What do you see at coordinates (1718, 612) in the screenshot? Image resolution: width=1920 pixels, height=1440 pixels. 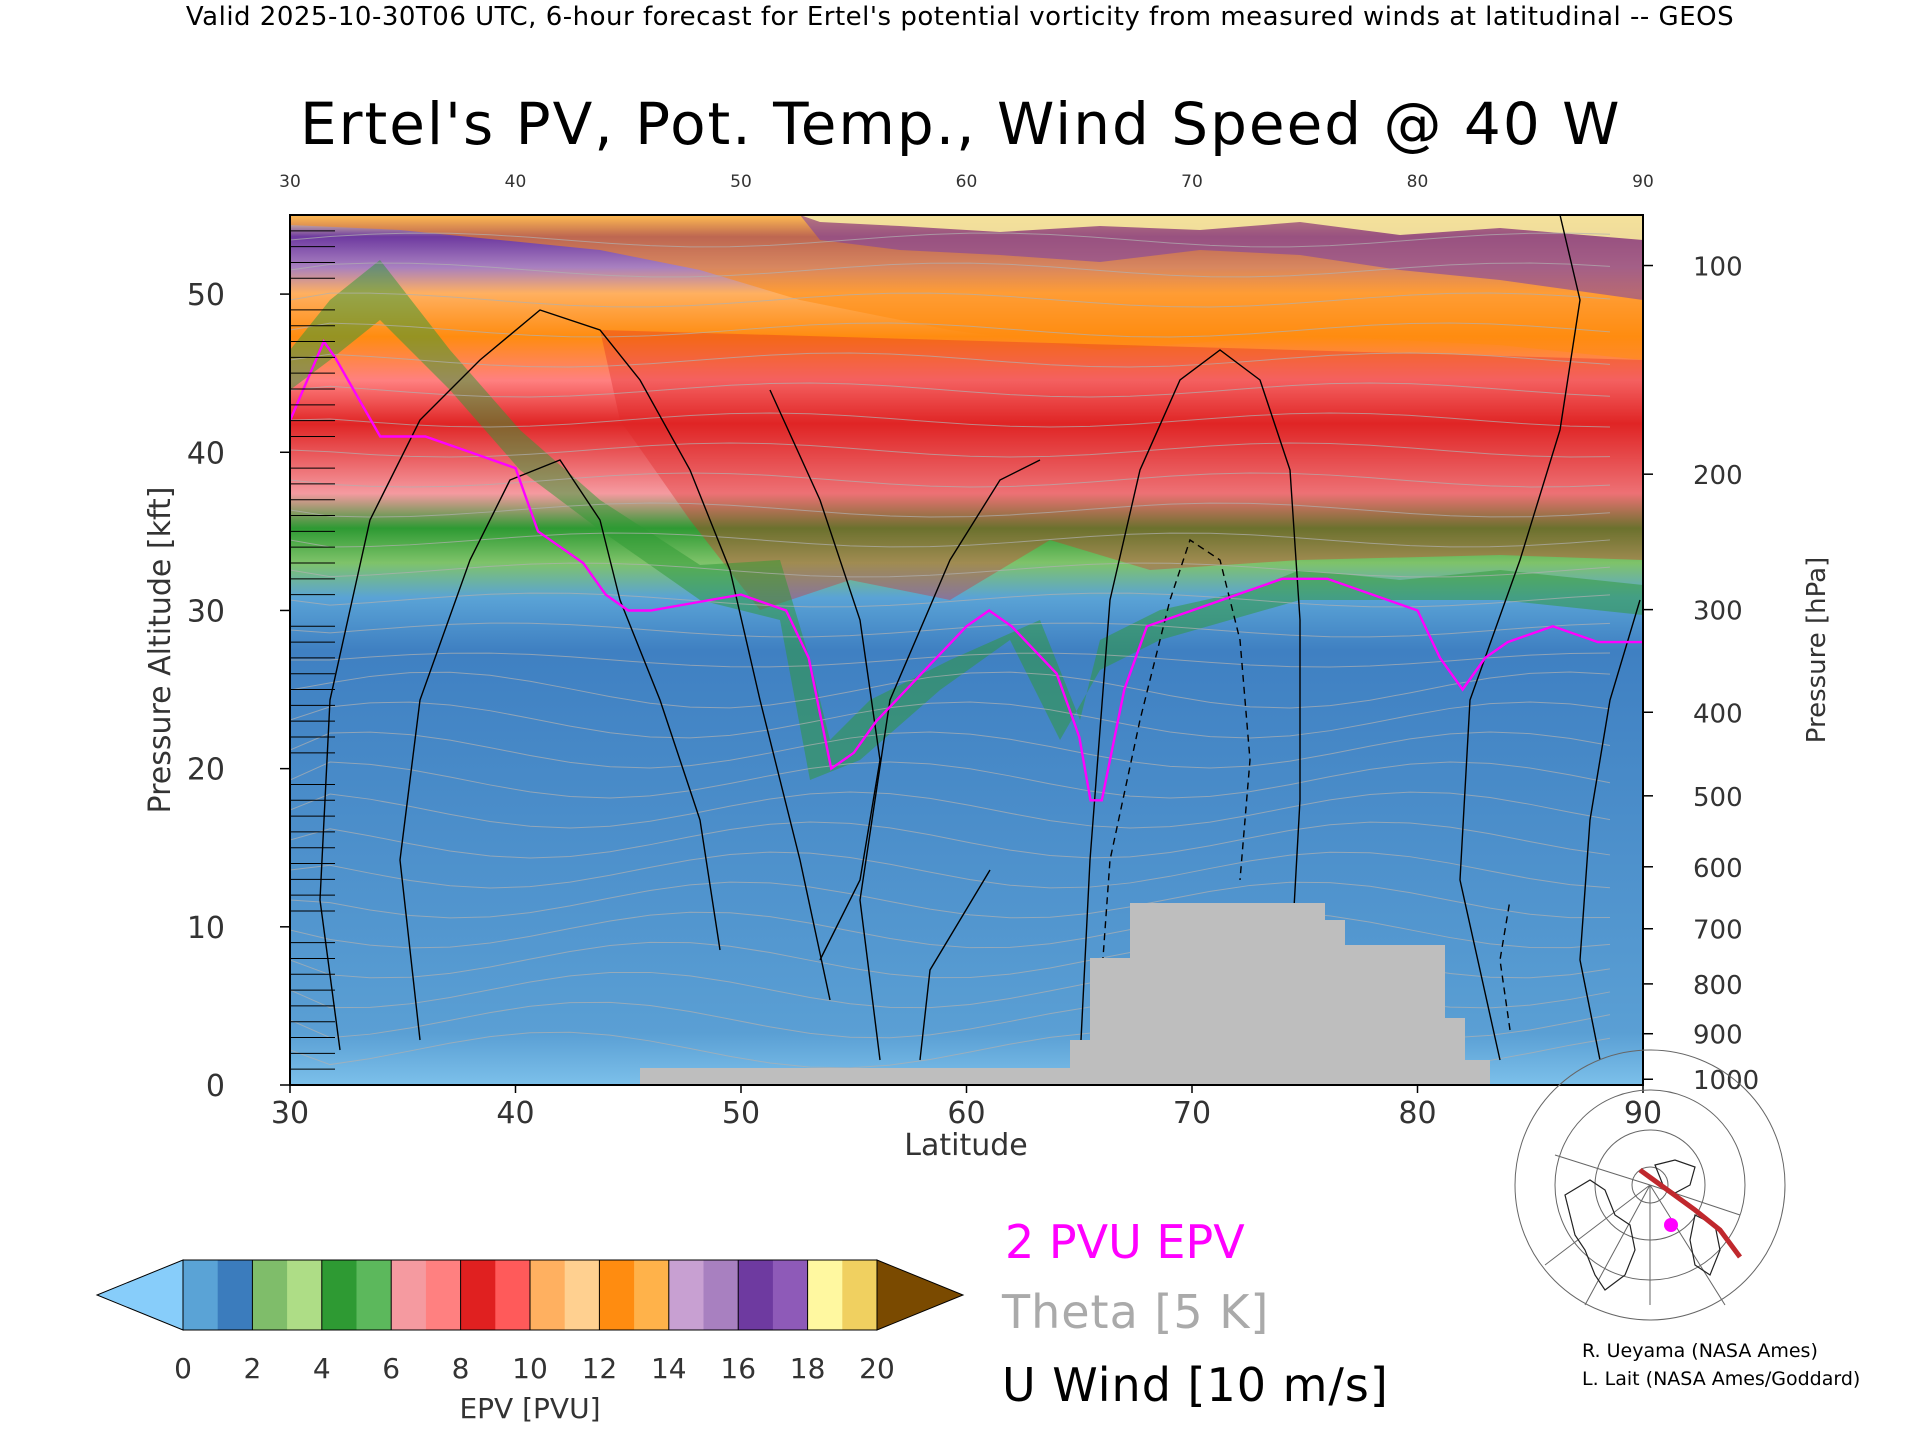 I see `pressure-tick-label: 300` at bounding box center [1718, 612].